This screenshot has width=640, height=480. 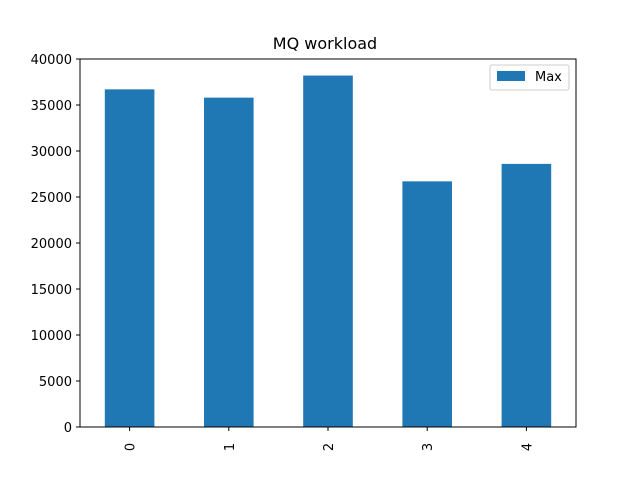 I want to click on y-tick-label: 15000, so click(x=51, y=290).